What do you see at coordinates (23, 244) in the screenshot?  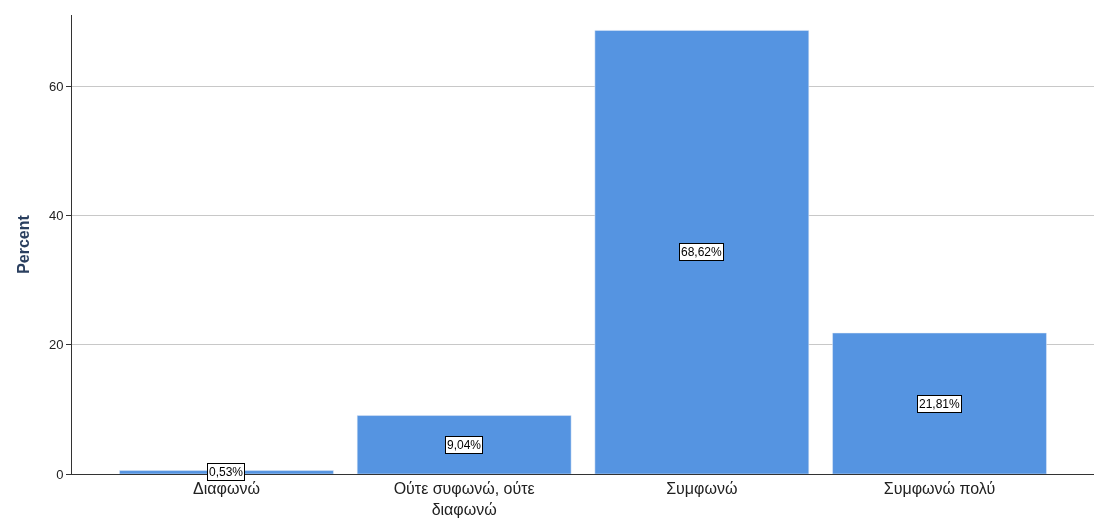 I see `y-axis-title: Percent` at bounding box center [23, 244].